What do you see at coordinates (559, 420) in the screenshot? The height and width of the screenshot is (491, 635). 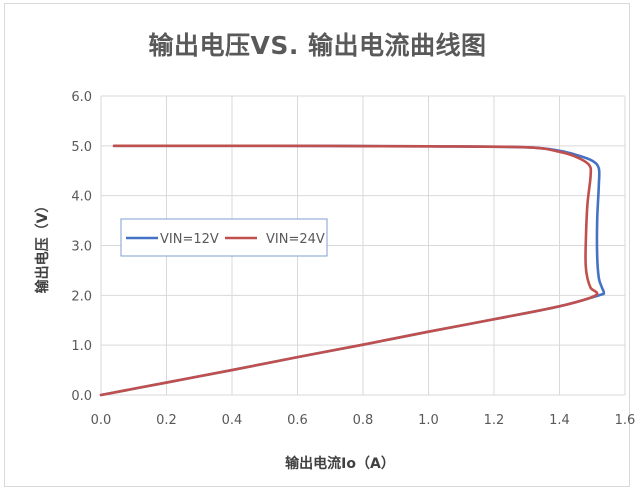 I see `x-tick-label: 1.4` at bounding box center [559, 420].